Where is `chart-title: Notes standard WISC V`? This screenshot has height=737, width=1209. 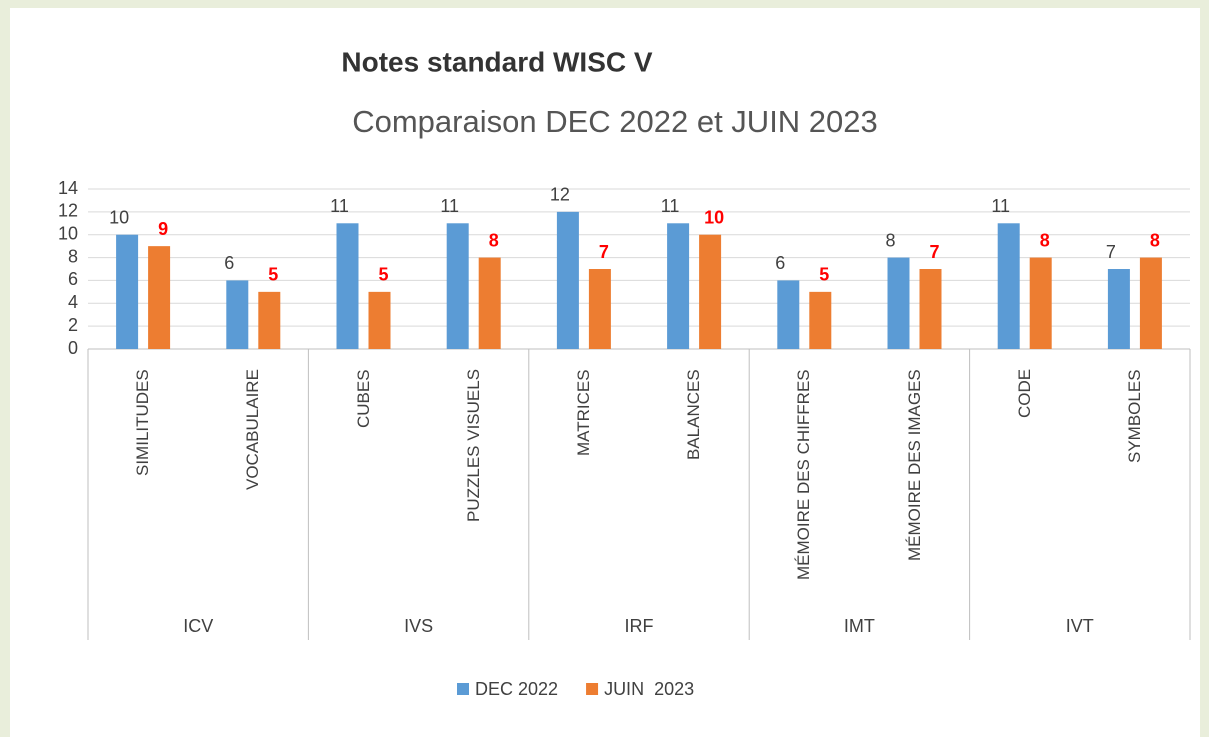 chart-title: Notes standard WISC V is located at coordinates (496, 61).